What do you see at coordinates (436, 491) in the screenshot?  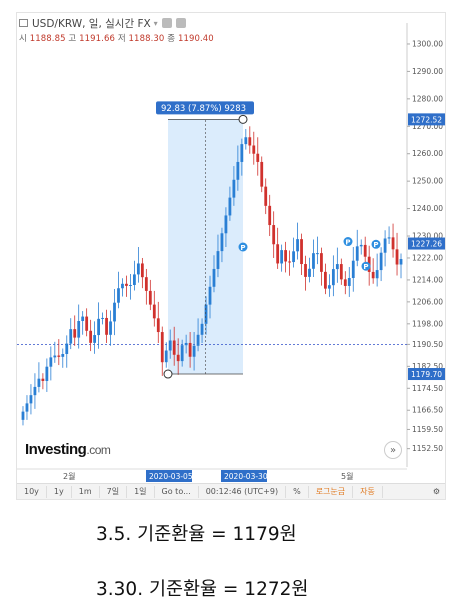 I see `gear-icon: ⚙` at bounding box center [436, 491].